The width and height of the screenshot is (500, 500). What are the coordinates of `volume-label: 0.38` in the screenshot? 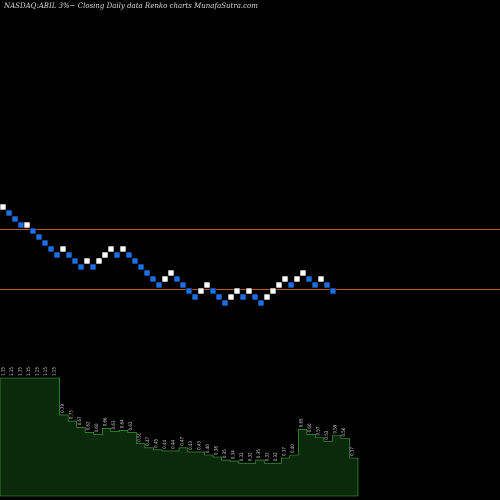 It's located at (215, 450).